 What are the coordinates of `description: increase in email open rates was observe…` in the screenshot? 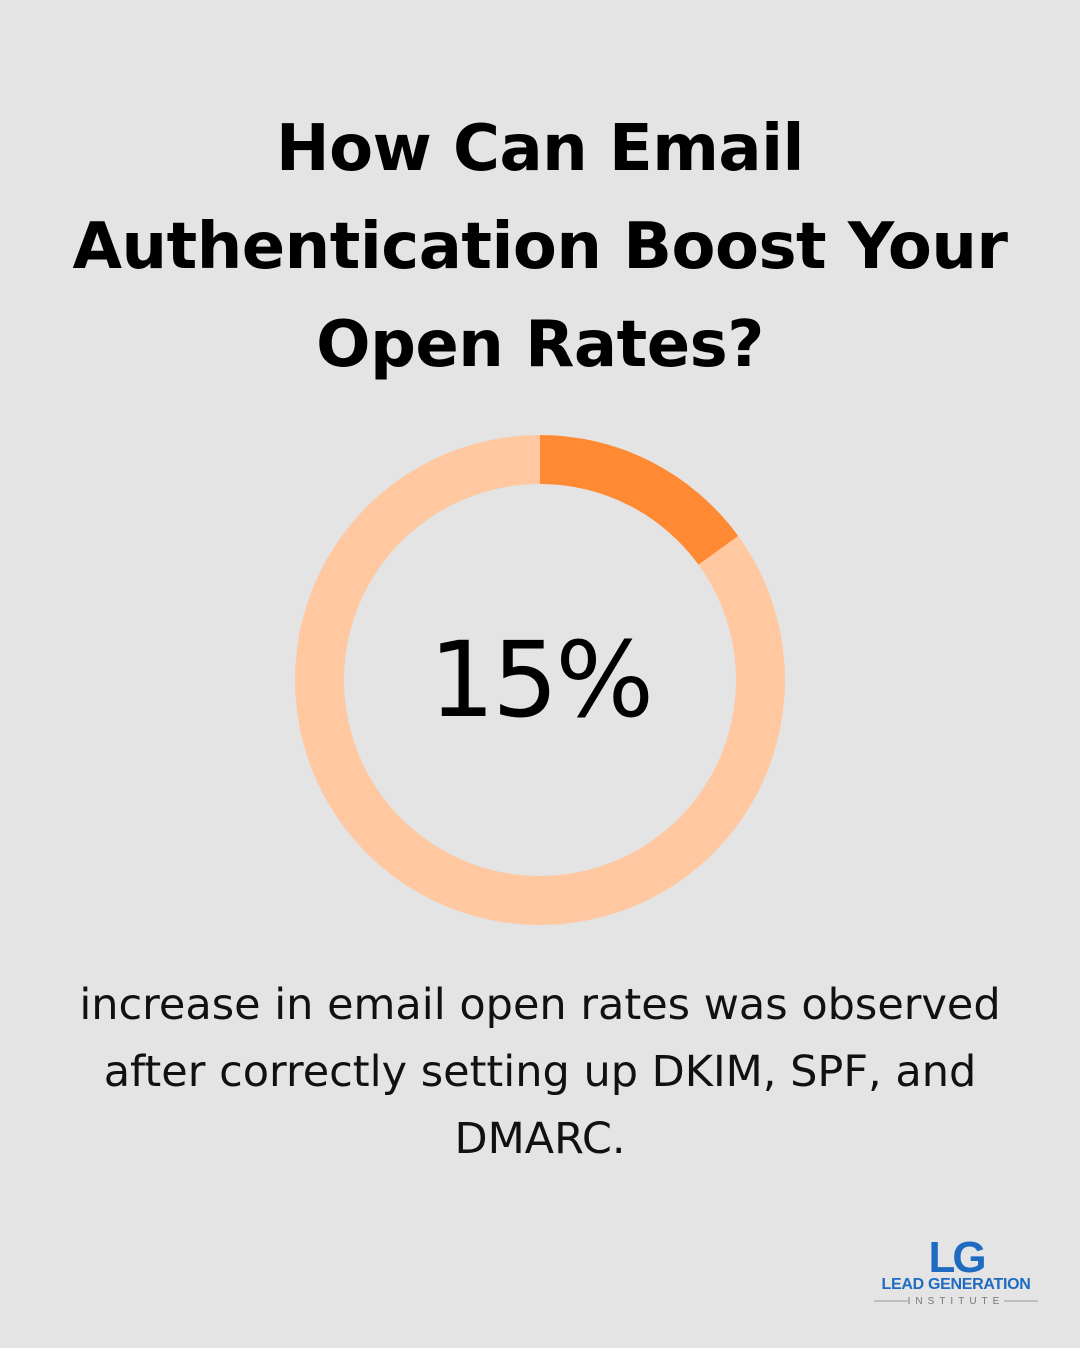 It's located at (540, 1072).